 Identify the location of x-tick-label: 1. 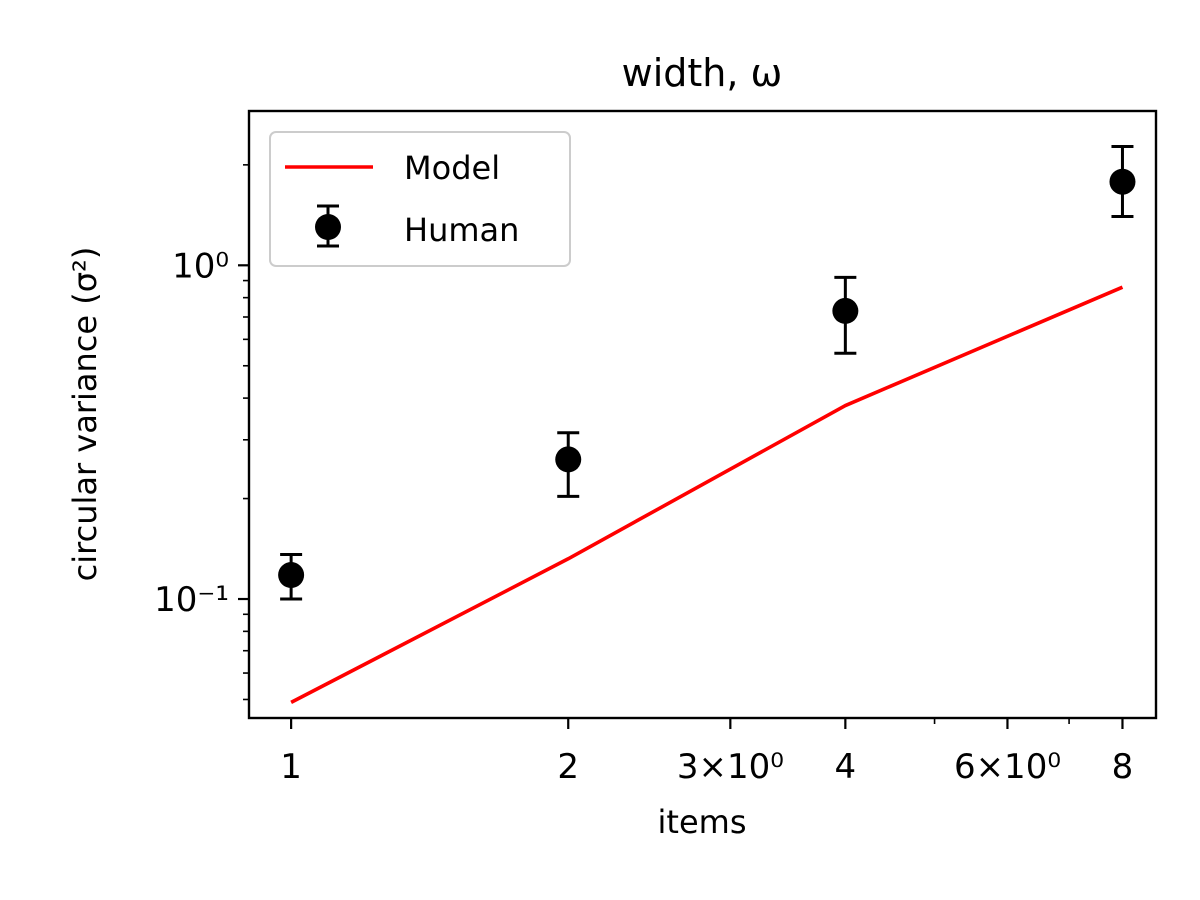
(291, 767).